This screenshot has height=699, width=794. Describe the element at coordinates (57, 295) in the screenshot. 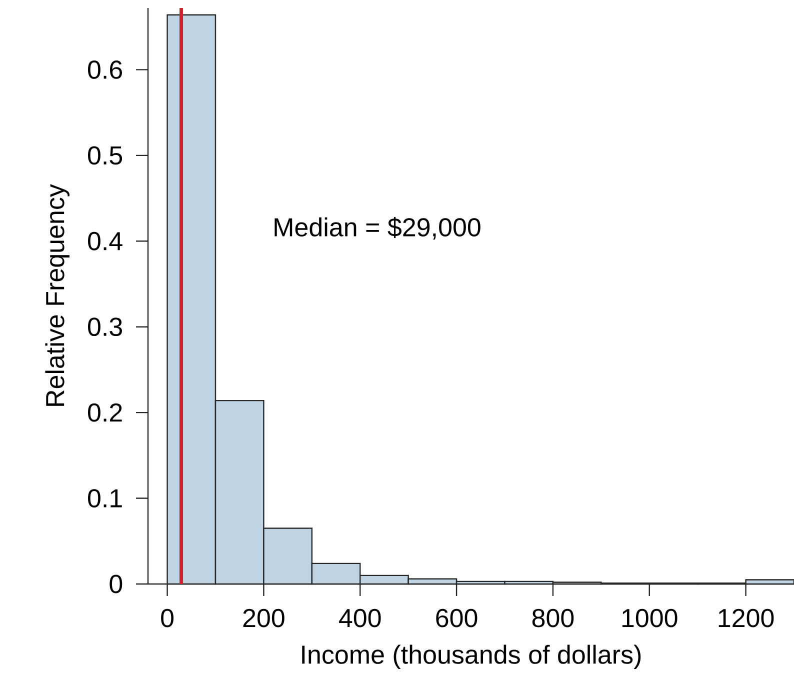

I see `y-axis-title: Relative Frequency` at that location.